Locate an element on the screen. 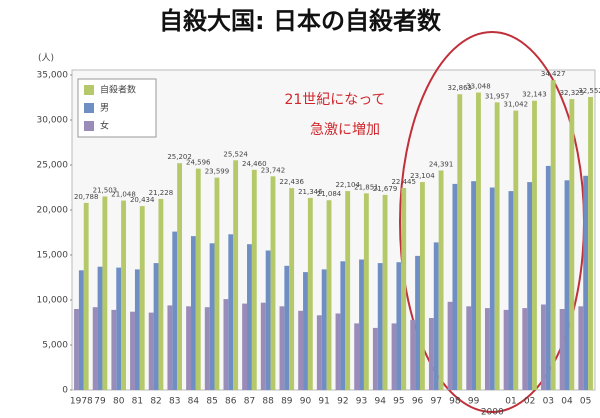  x-tick-label: 86 is located at coordinates (231, 402).